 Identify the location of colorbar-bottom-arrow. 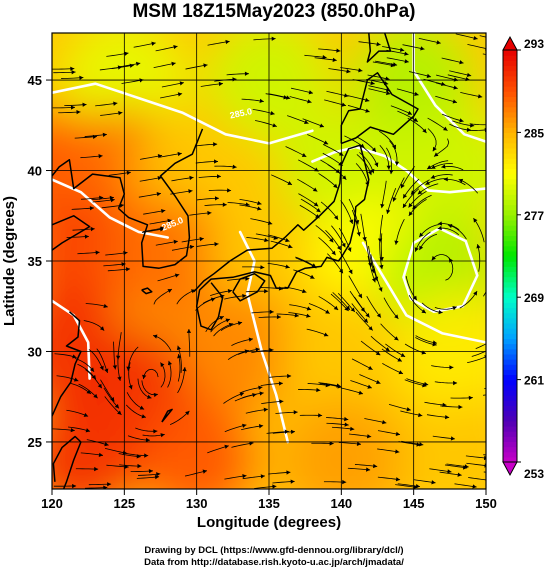
(510, 469).